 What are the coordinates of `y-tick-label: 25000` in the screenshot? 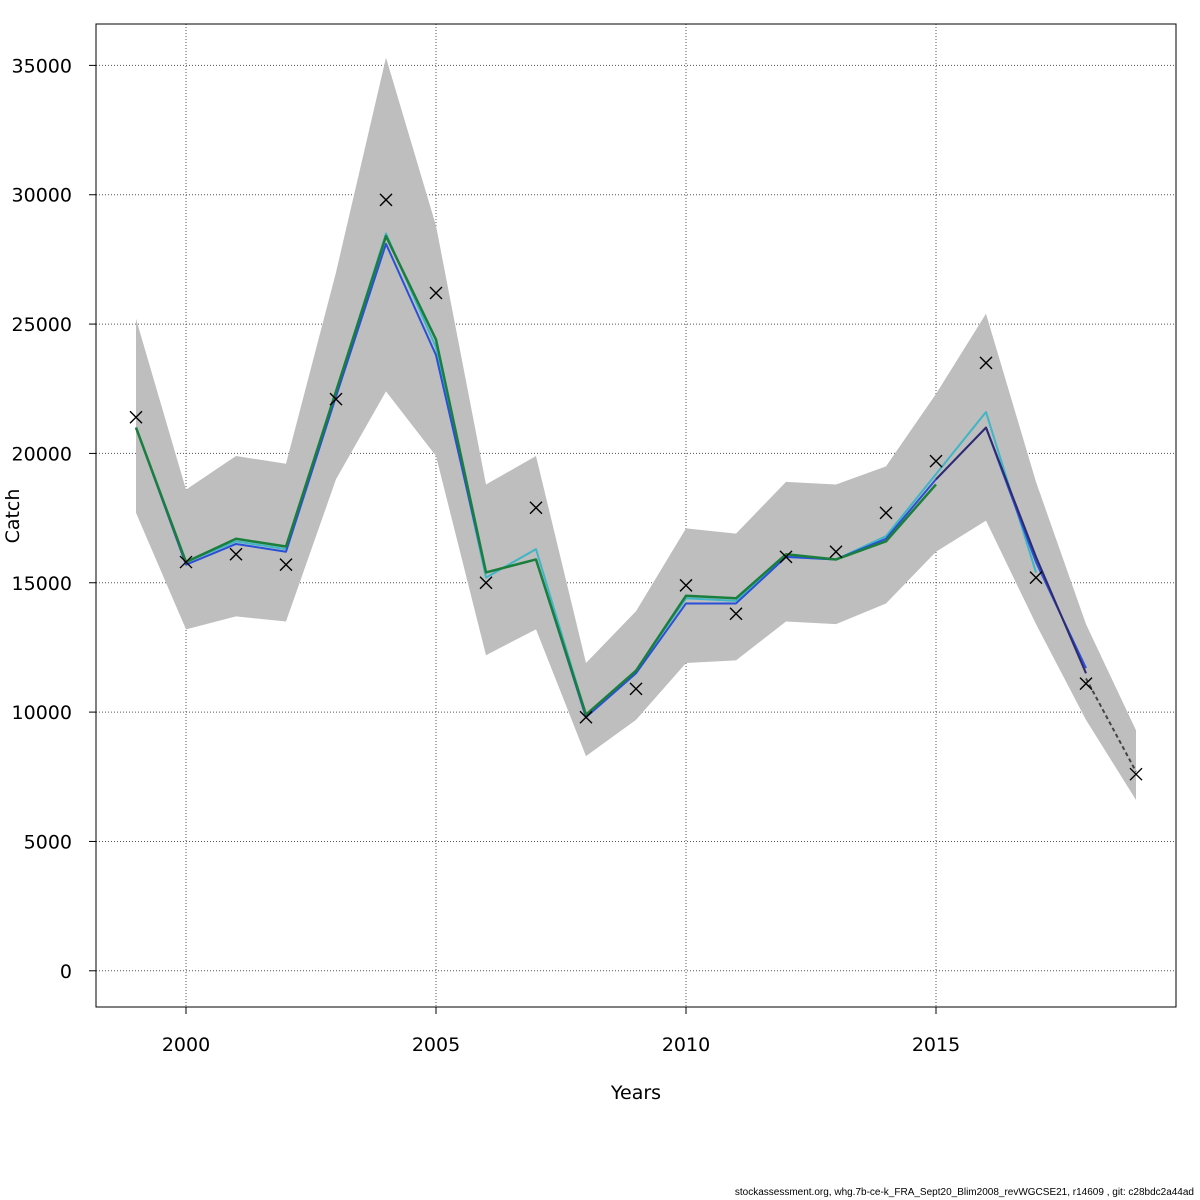 It's located at (42, 325).